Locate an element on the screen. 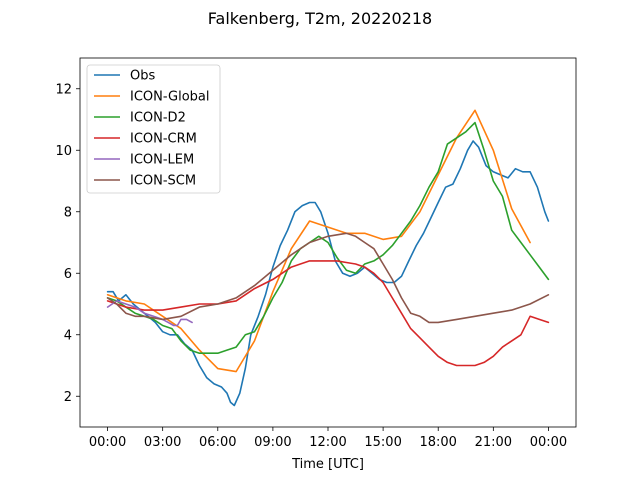 This screenshot has width=640, height=480. y-tick-label: 2 is located at coordinates (68, 397).